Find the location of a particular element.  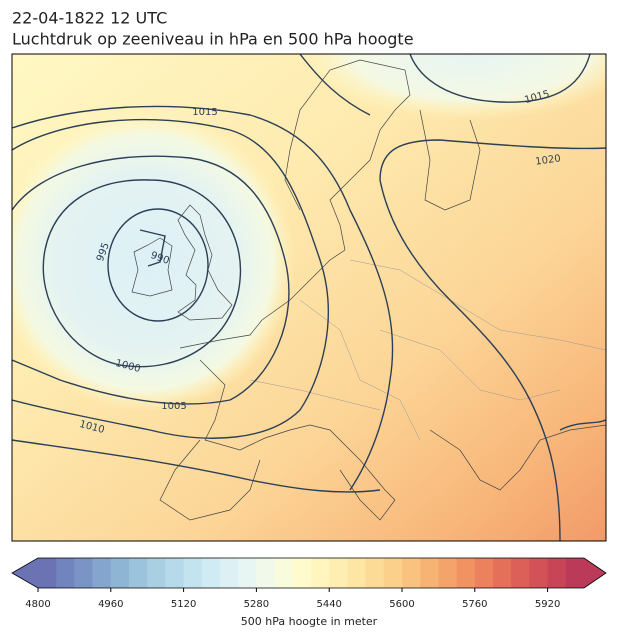

north-field is located at coordinates (453, 87).